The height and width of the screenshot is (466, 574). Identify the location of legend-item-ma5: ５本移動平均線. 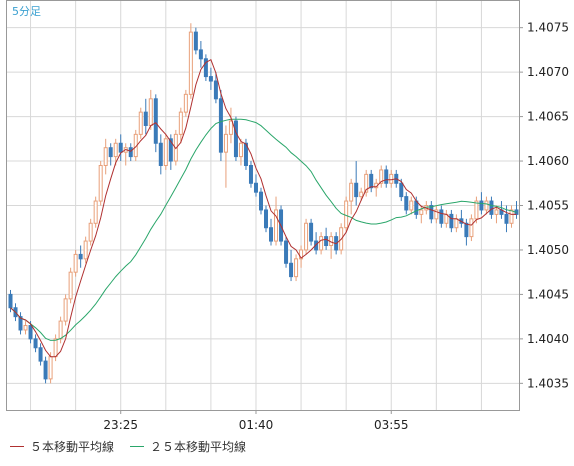
(62, 446).